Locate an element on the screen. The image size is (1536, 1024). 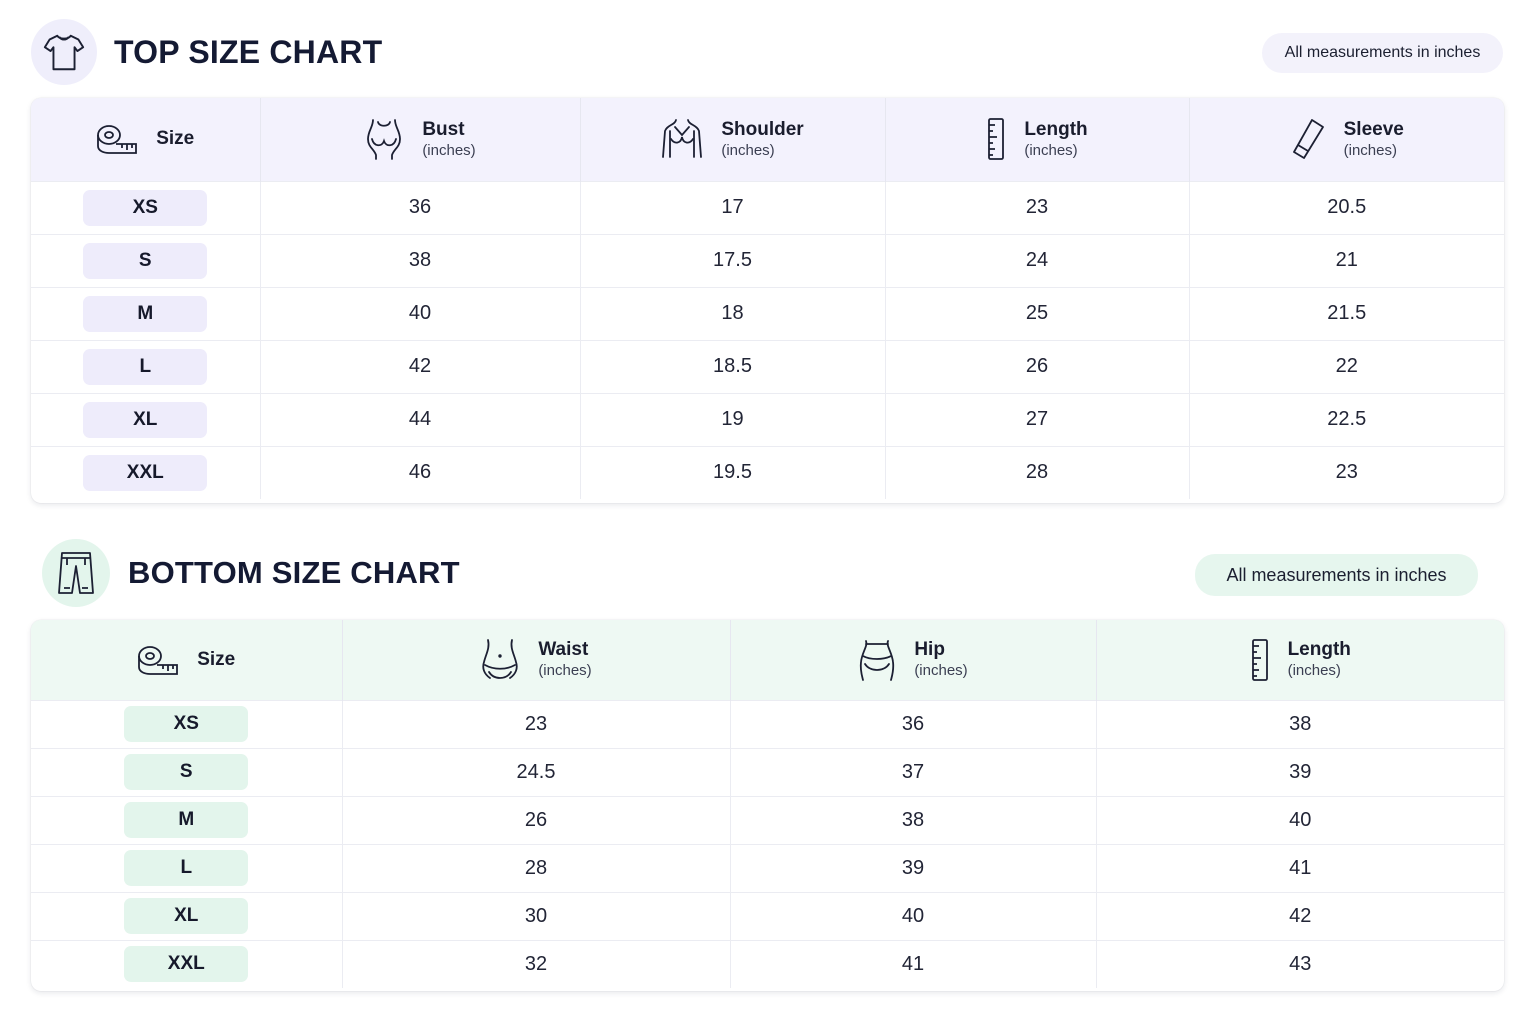
bottom-cell: 30 is located at coordinates (536, 915).